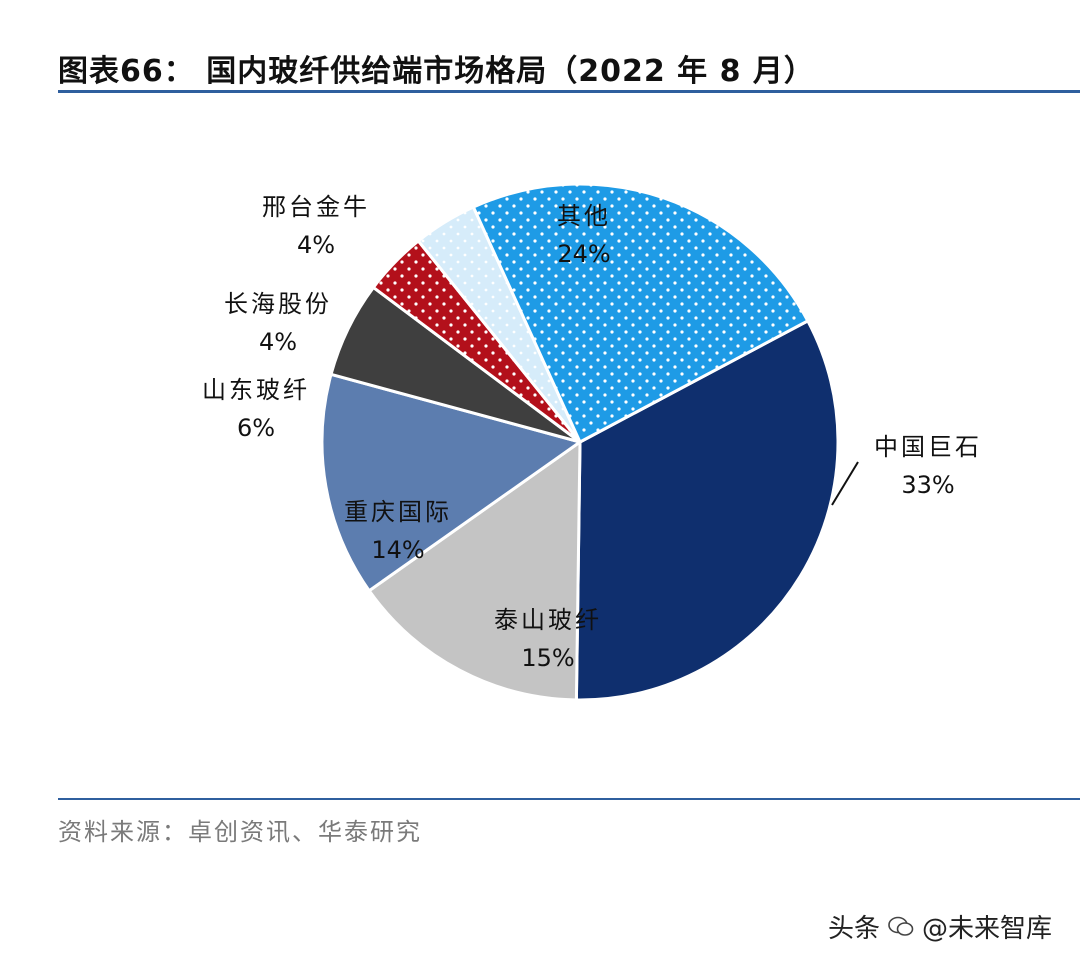 The image size is (1080, 963). What do you see at coordinates (901, 926) in the screenshot?
I see `wechat-icon` at bounding box center [901, 926].